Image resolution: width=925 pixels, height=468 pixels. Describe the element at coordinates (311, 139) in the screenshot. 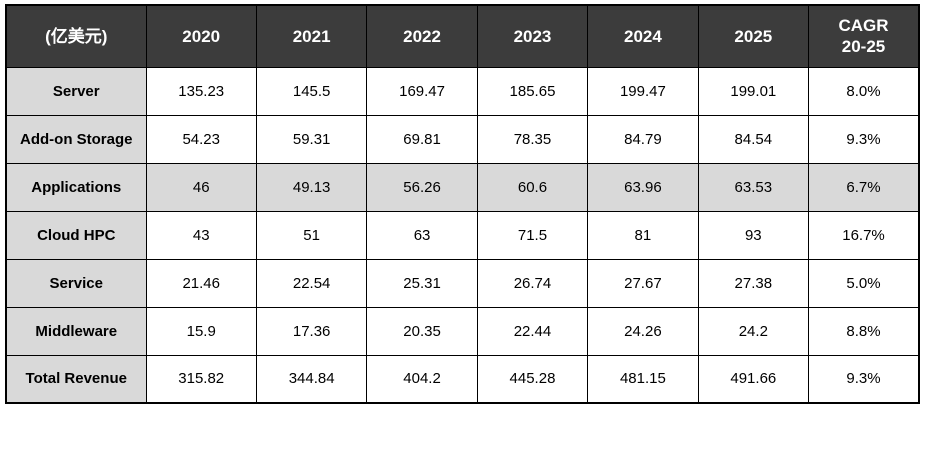

I see `data-cell-add-on-storage-2021: 59.31` at that location.